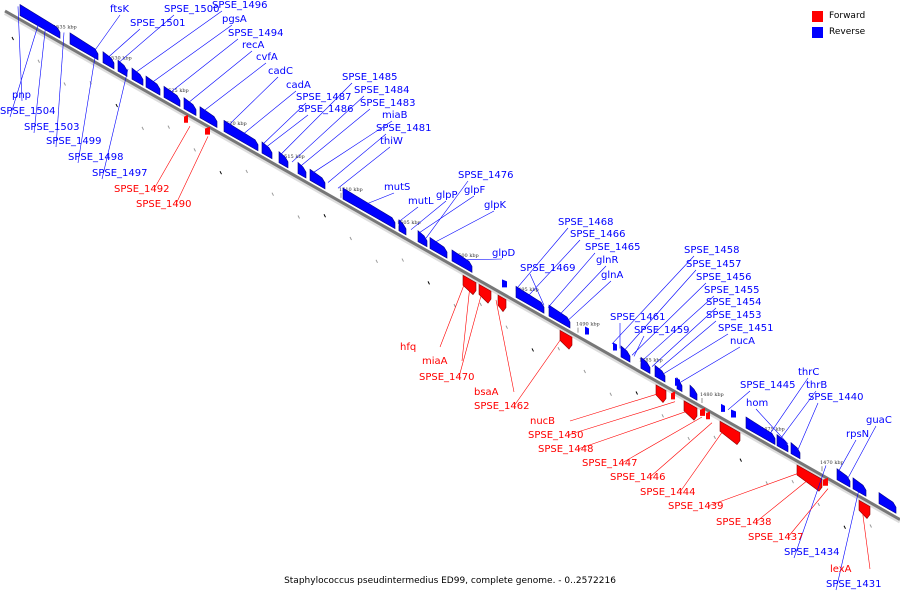 The width and height of the screenshot is (900, 600). What do you see at coordinates (586, 222) in the screenshot?
I see `reverse-gene-label: SPSE_1468` at bounding box center [586, 222].